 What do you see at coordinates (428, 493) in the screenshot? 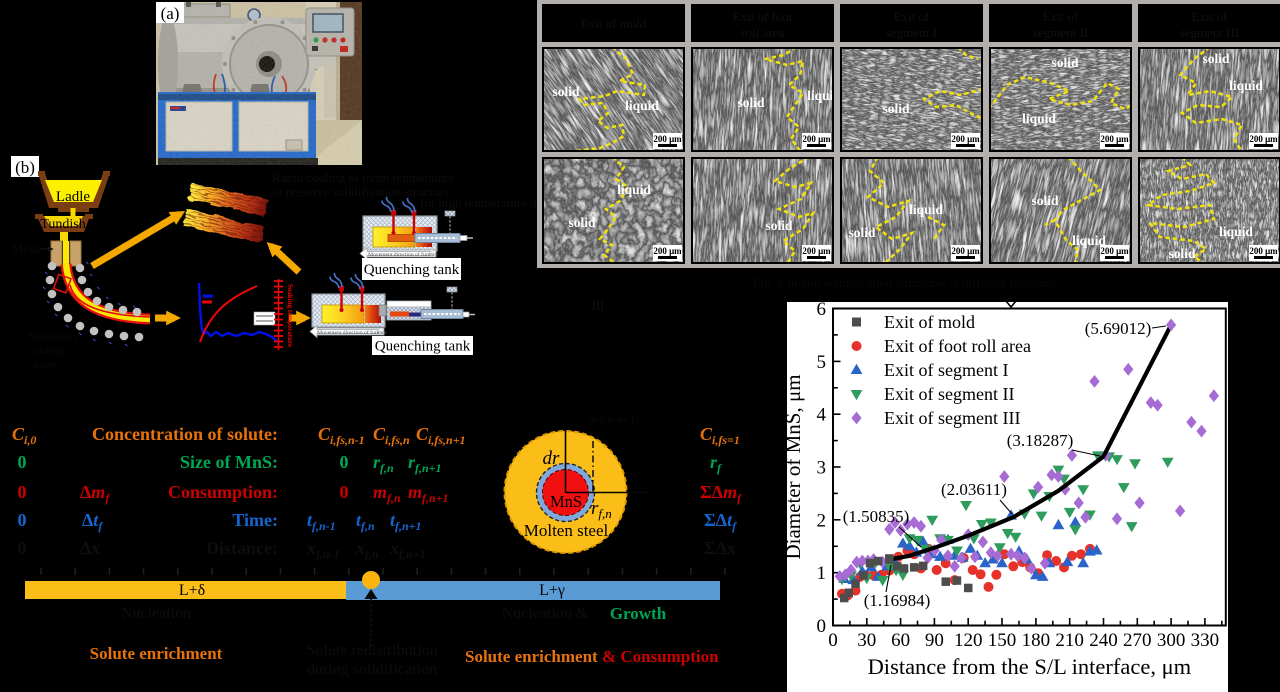
I see `svg-text: mf,n+1` at bounding box center [428, 493].